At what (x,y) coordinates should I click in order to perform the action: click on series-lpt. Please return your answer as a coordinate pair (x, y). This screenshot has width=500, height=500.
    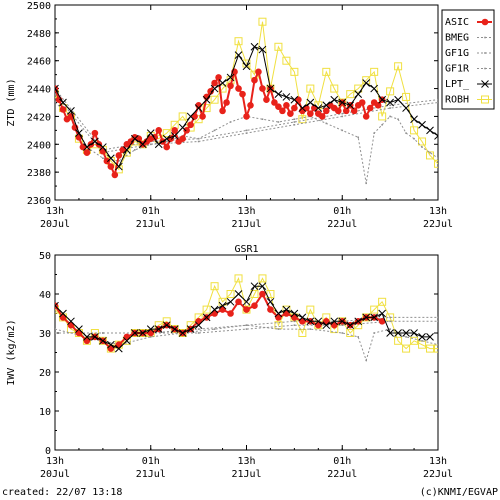
    Looking at the image, I should click on (244, 317).